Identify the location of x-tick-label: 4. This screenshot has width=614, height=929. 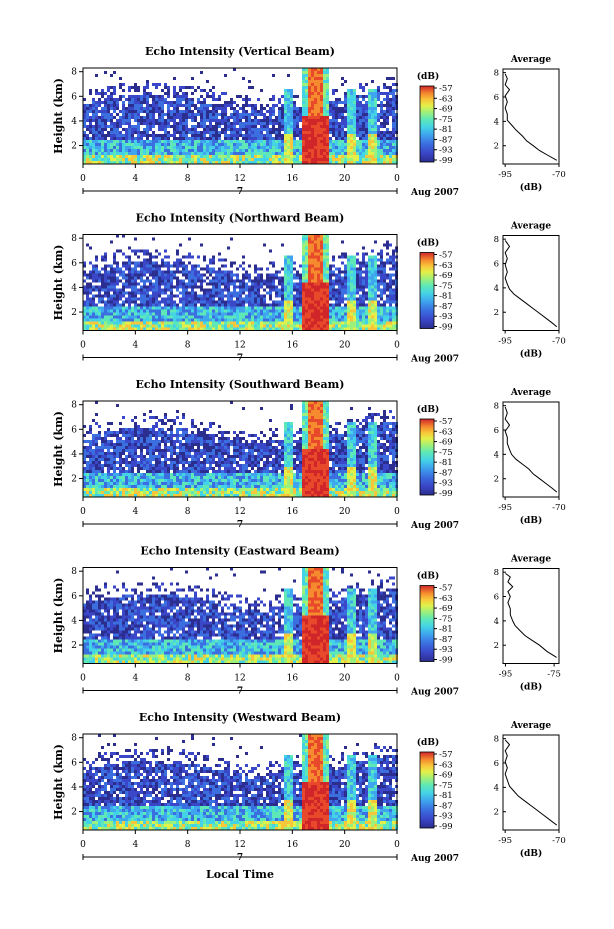
(135, 346).